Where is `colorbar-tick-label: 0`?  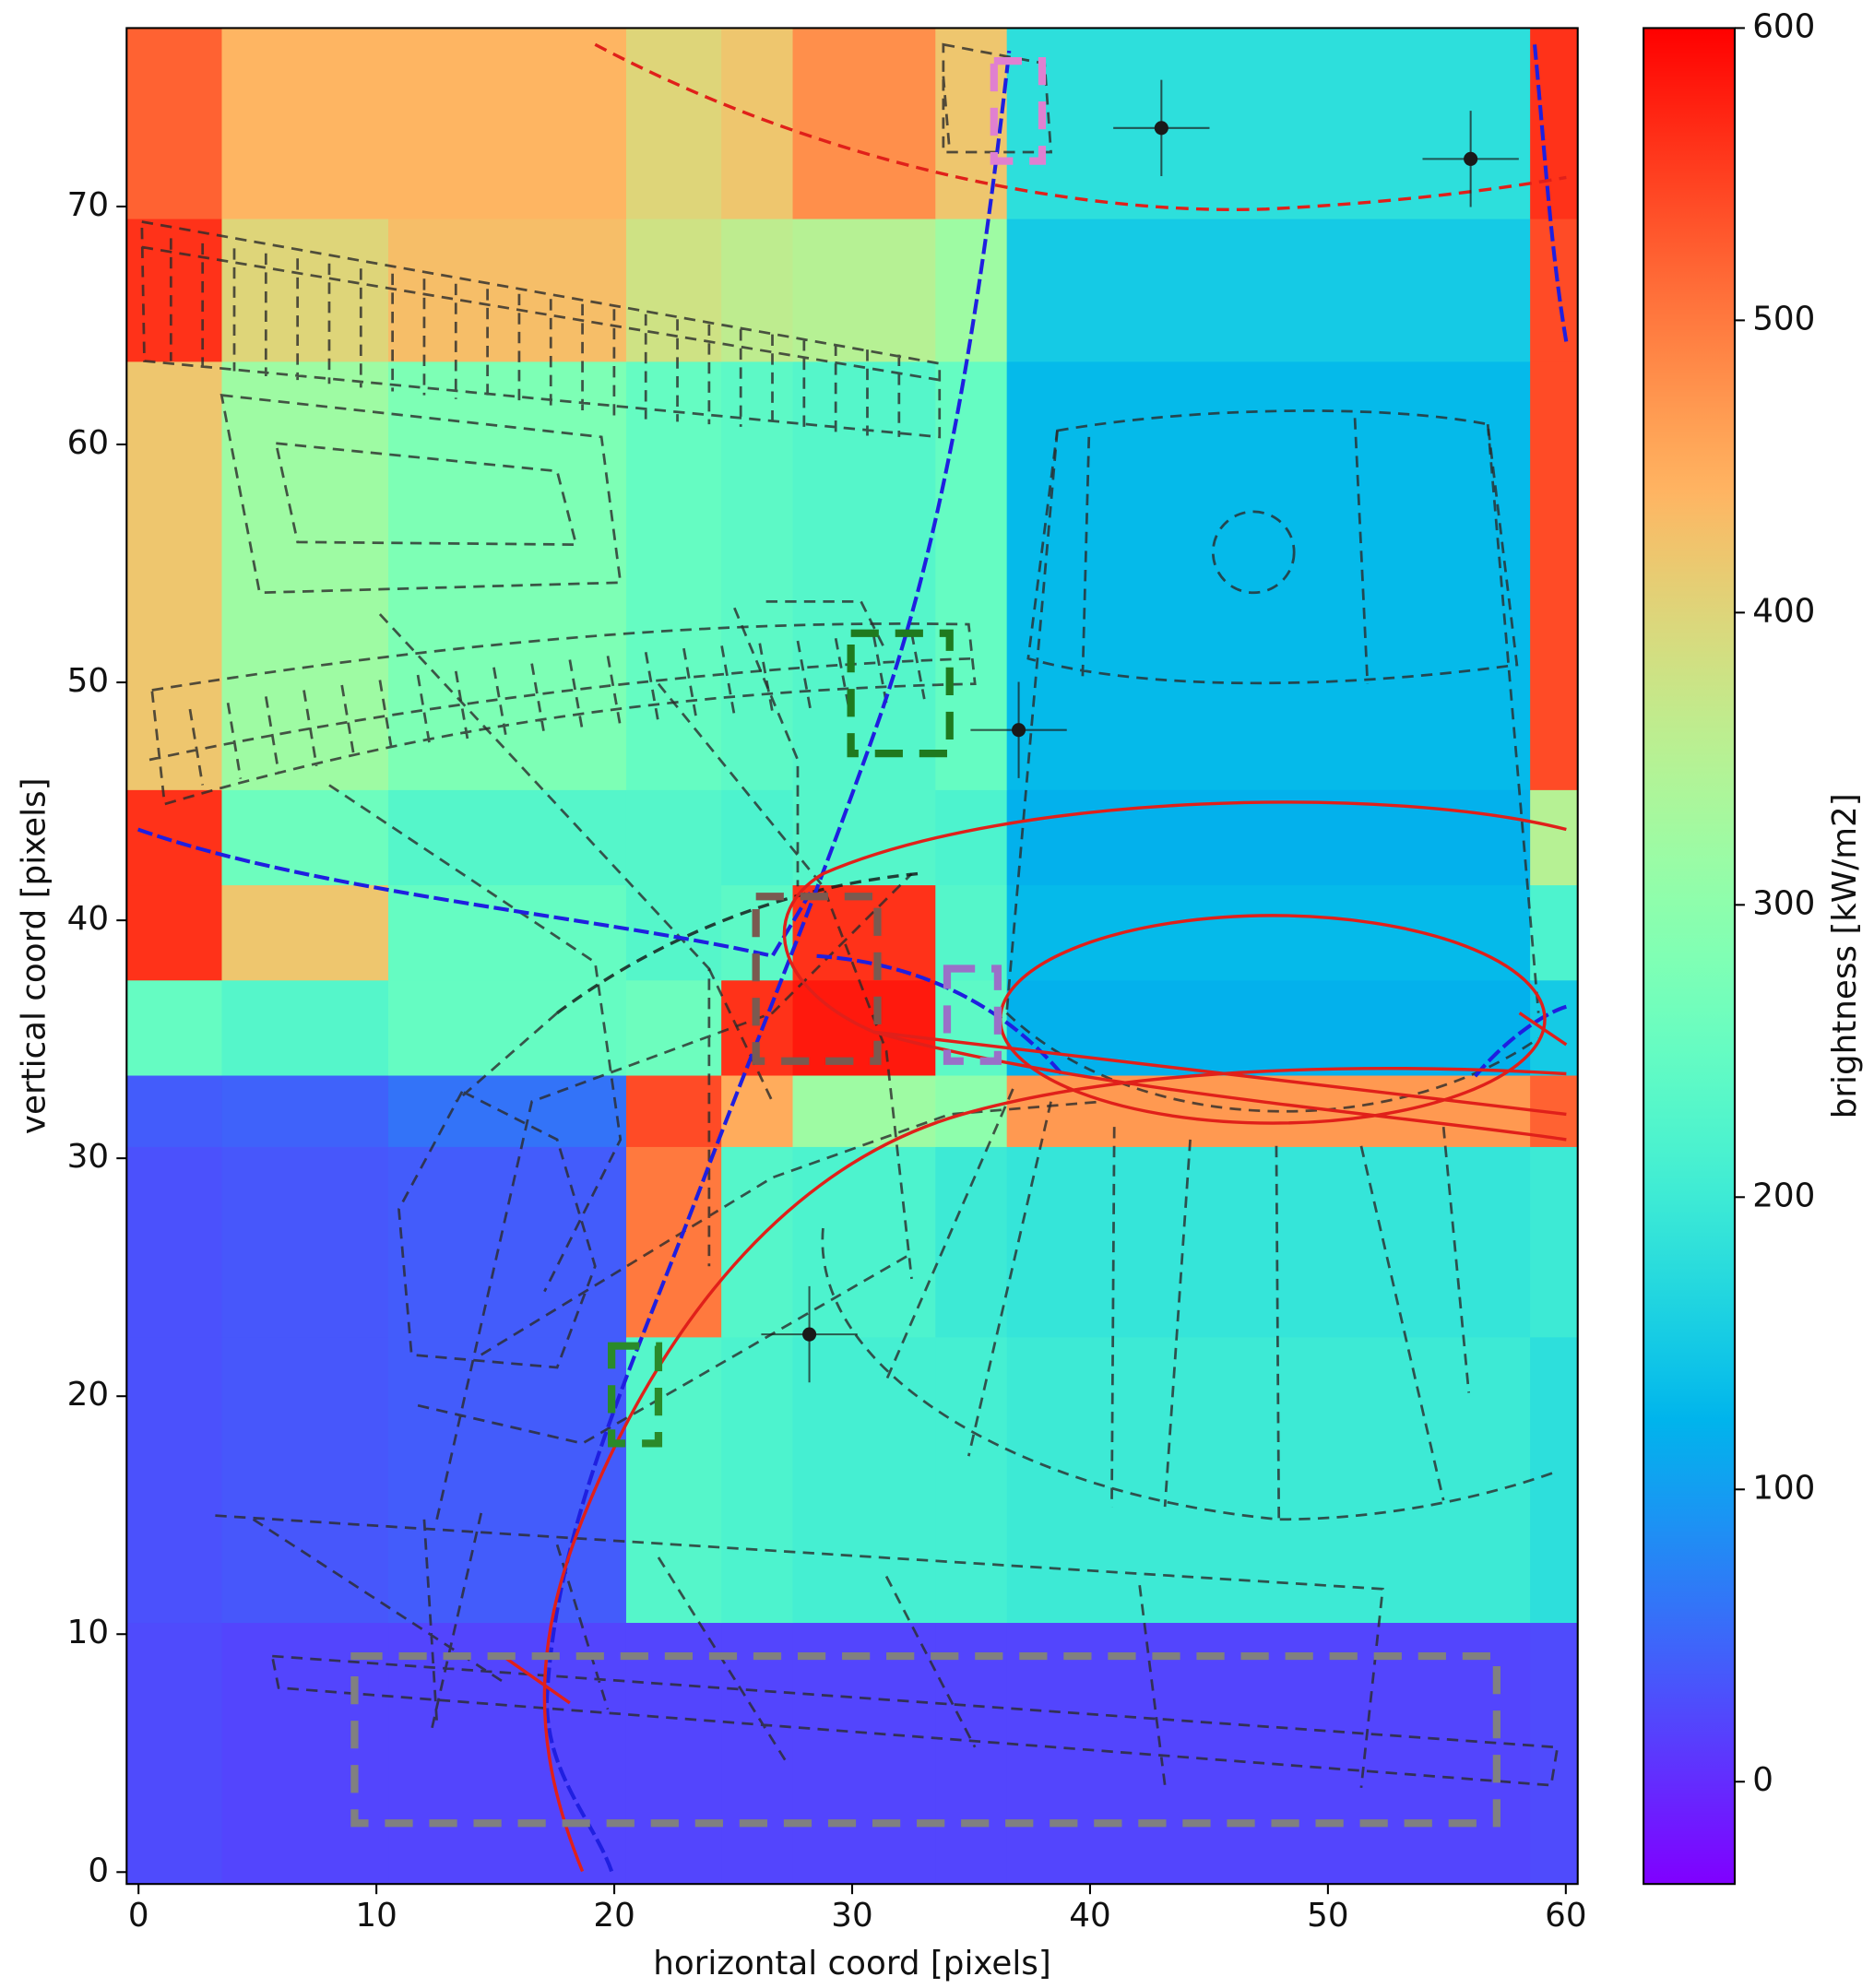
colorbar-tick-label: 0 is located at coordinates (1762, 1780).